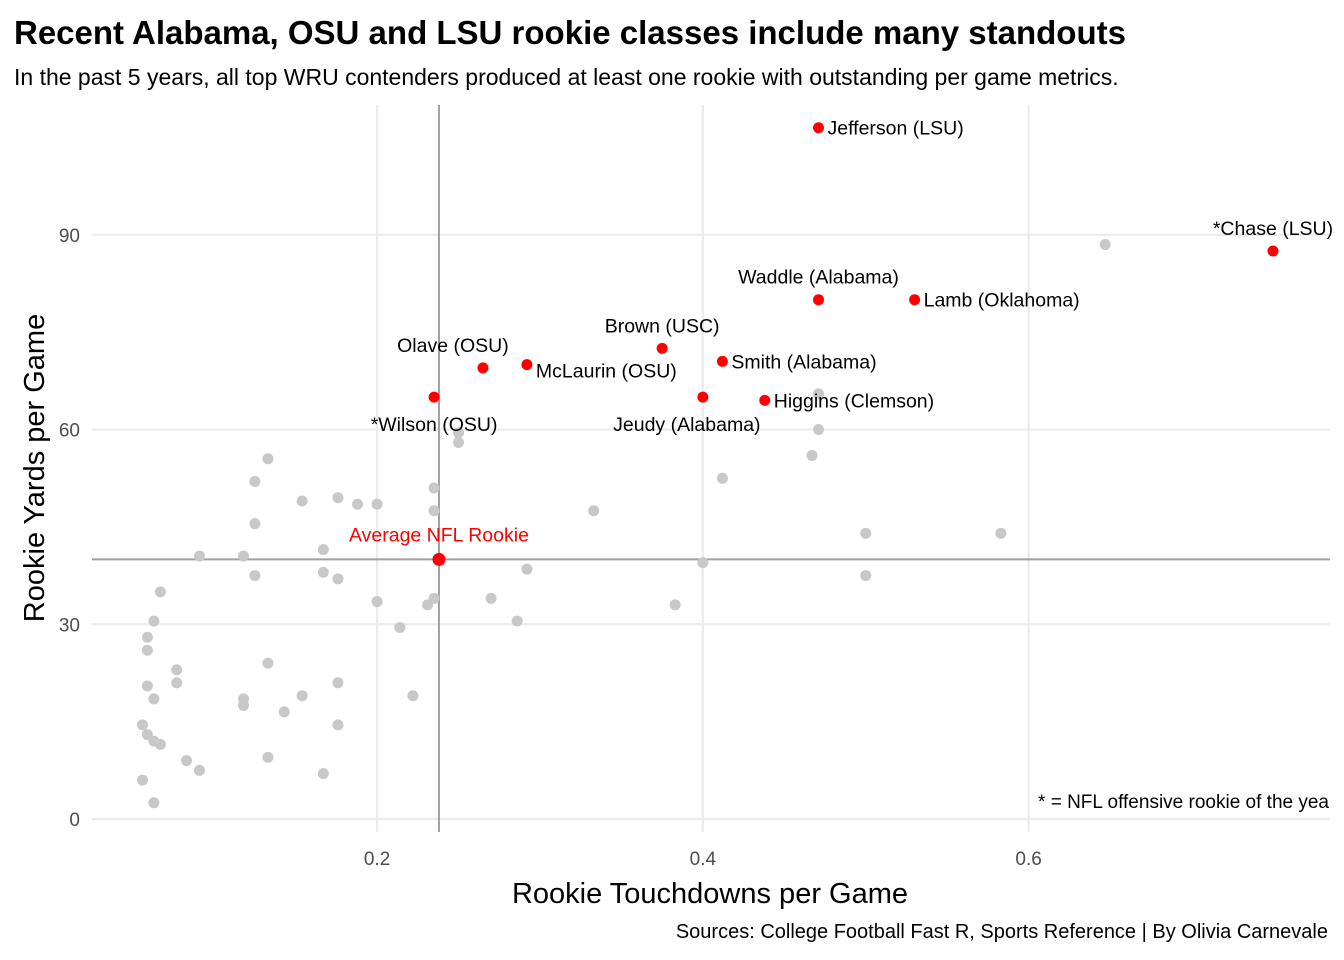  I want to click on average-rookie-point, so click(439, 559).